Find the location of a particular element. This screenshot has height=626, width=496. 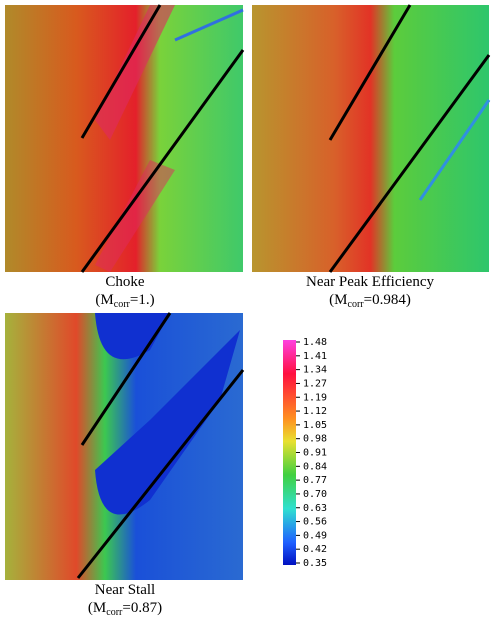

colorbar-label: 0.84 is located at coordinates (315, 466).